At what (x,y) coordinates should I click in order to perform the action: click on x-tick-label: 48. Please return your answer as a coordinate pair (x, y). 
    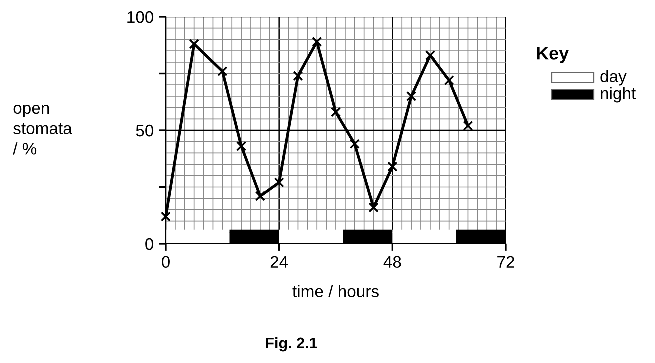
    Looking at the image, I should click on (393, 262).